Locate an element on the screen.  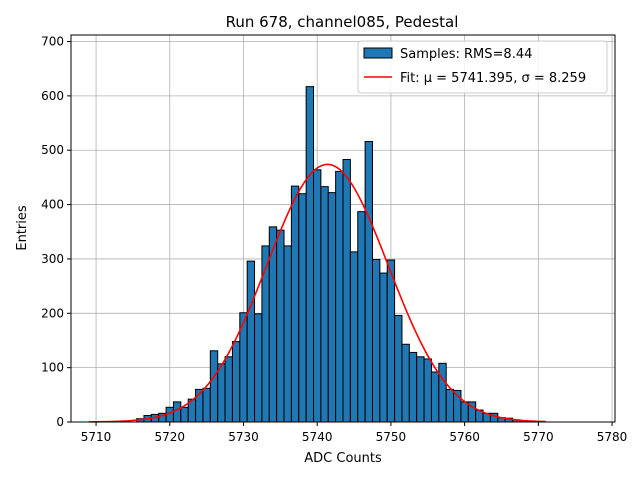
x-tick-label: 5720 is located at coordinates (170, 437).